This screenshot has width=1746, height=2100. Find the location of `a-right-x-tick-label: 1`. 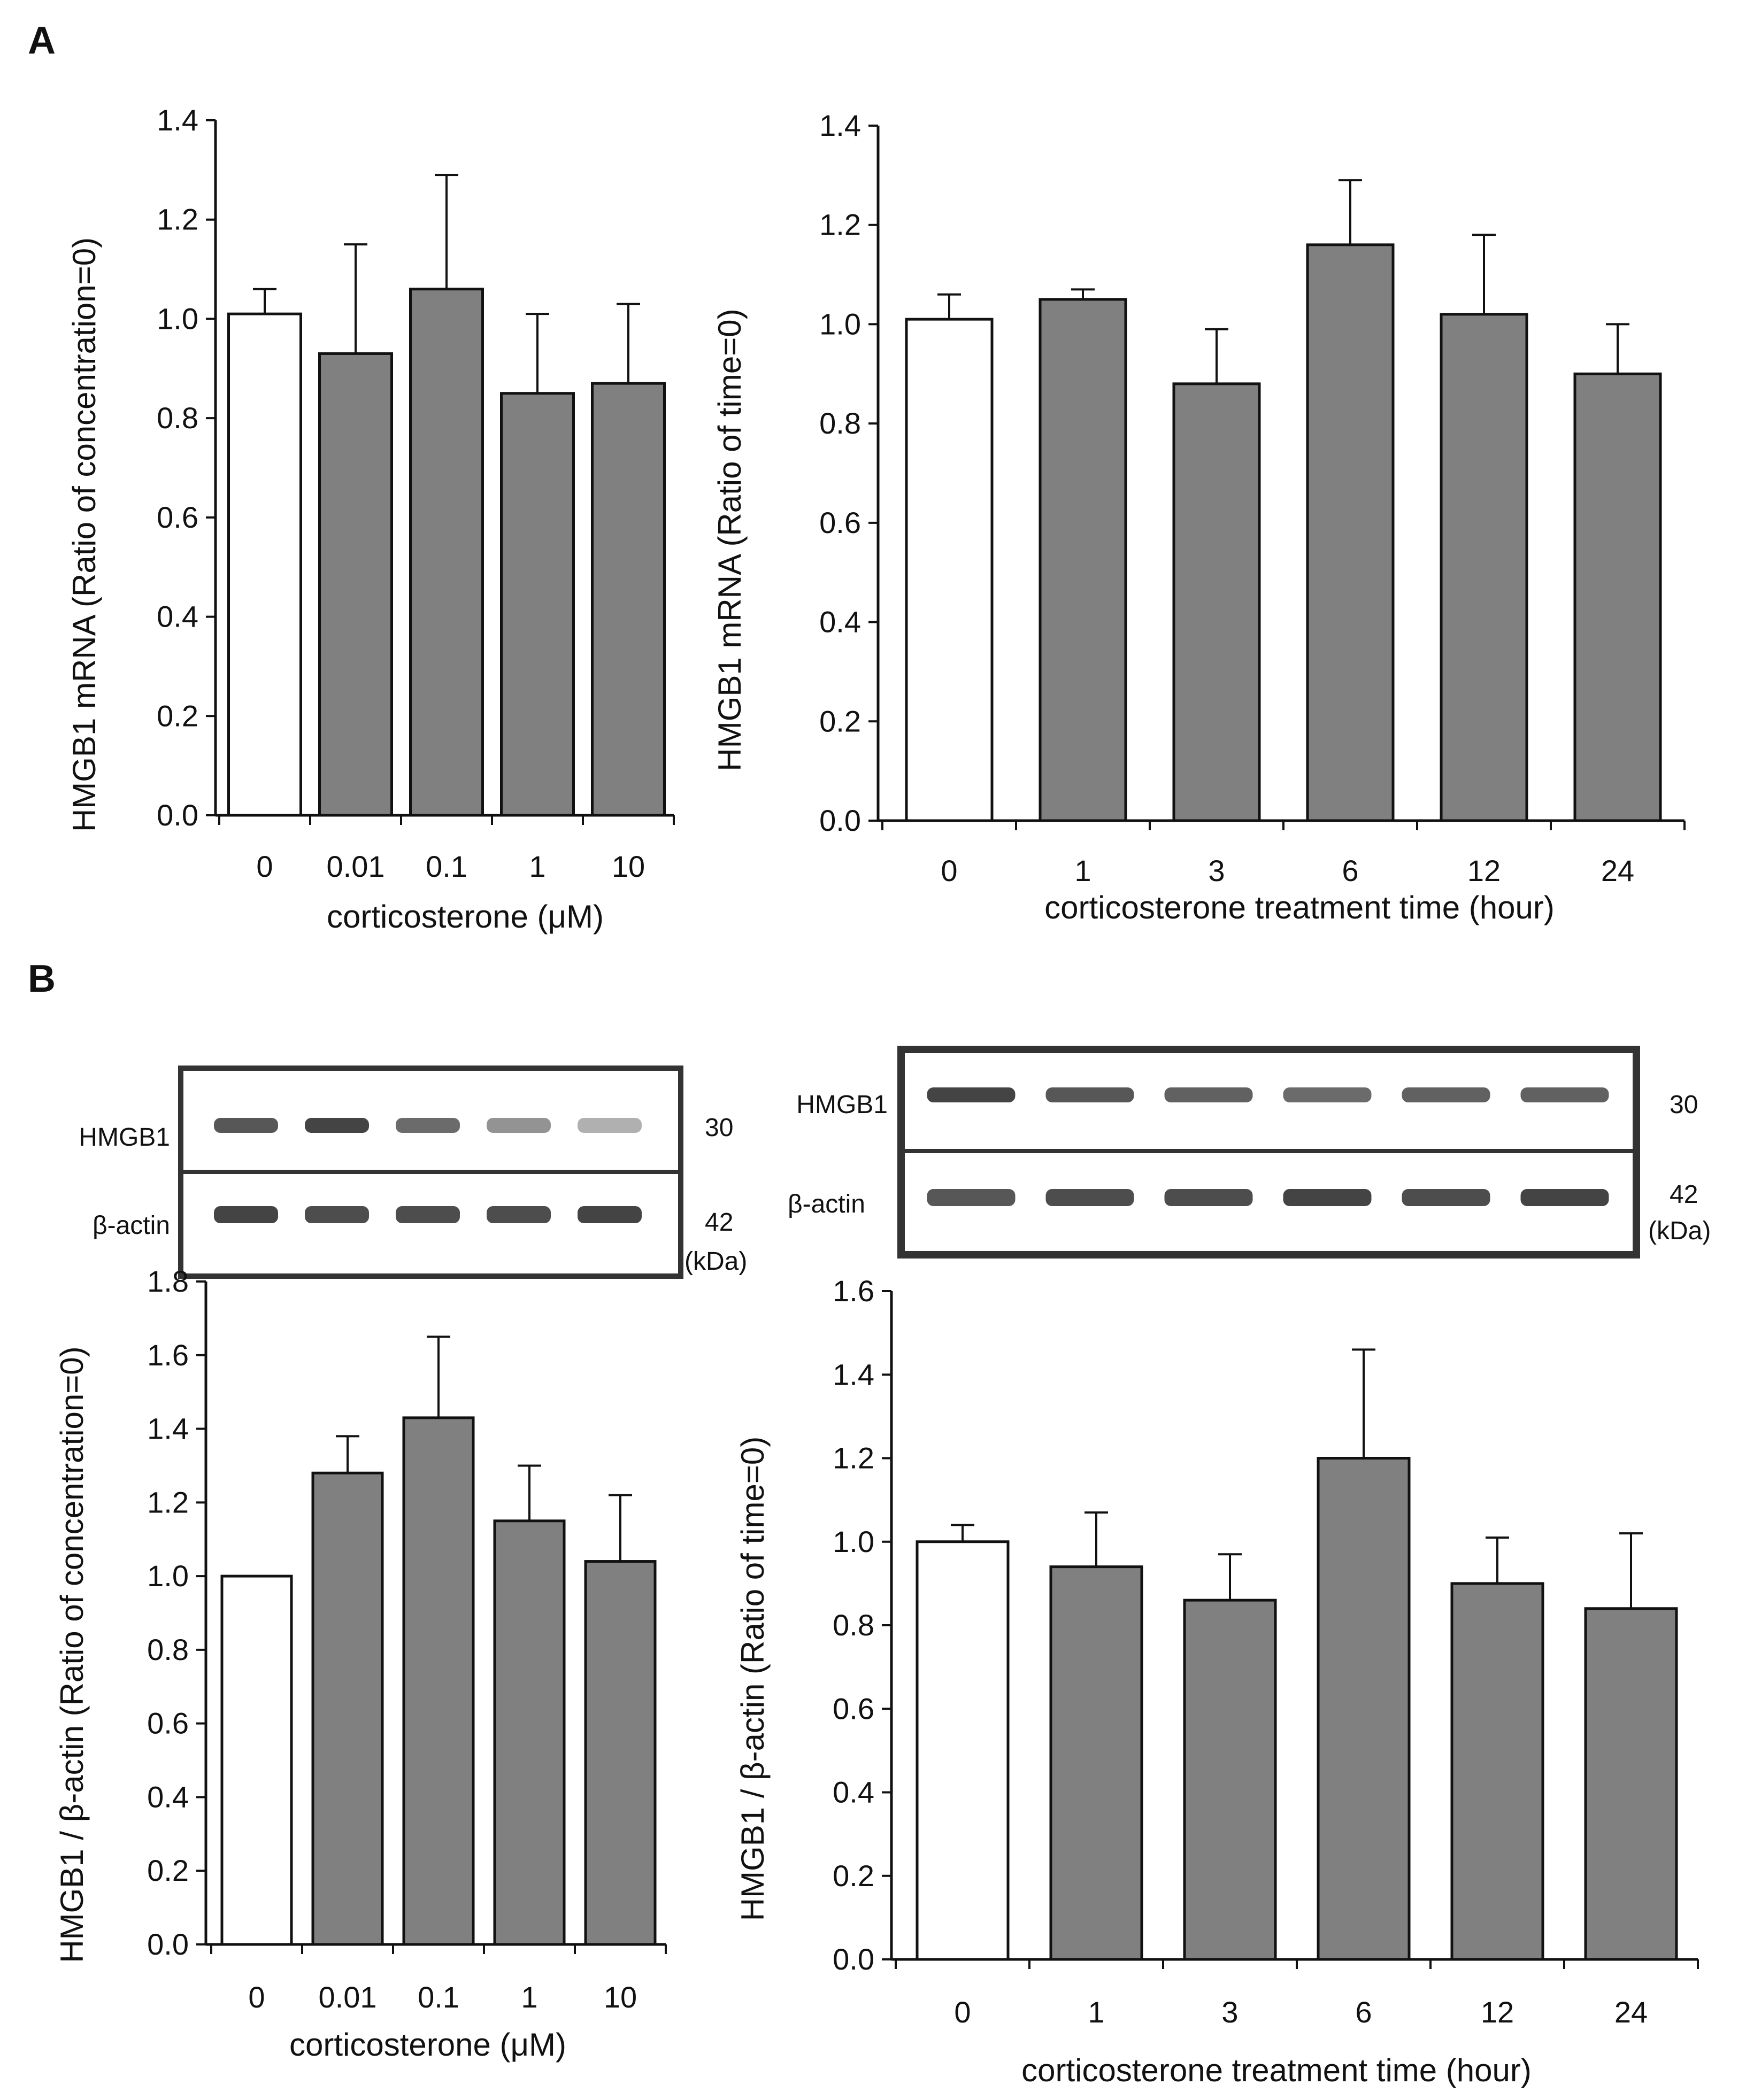

a-right-x-tick-label: 1 is located at coordinates (1082, 870).